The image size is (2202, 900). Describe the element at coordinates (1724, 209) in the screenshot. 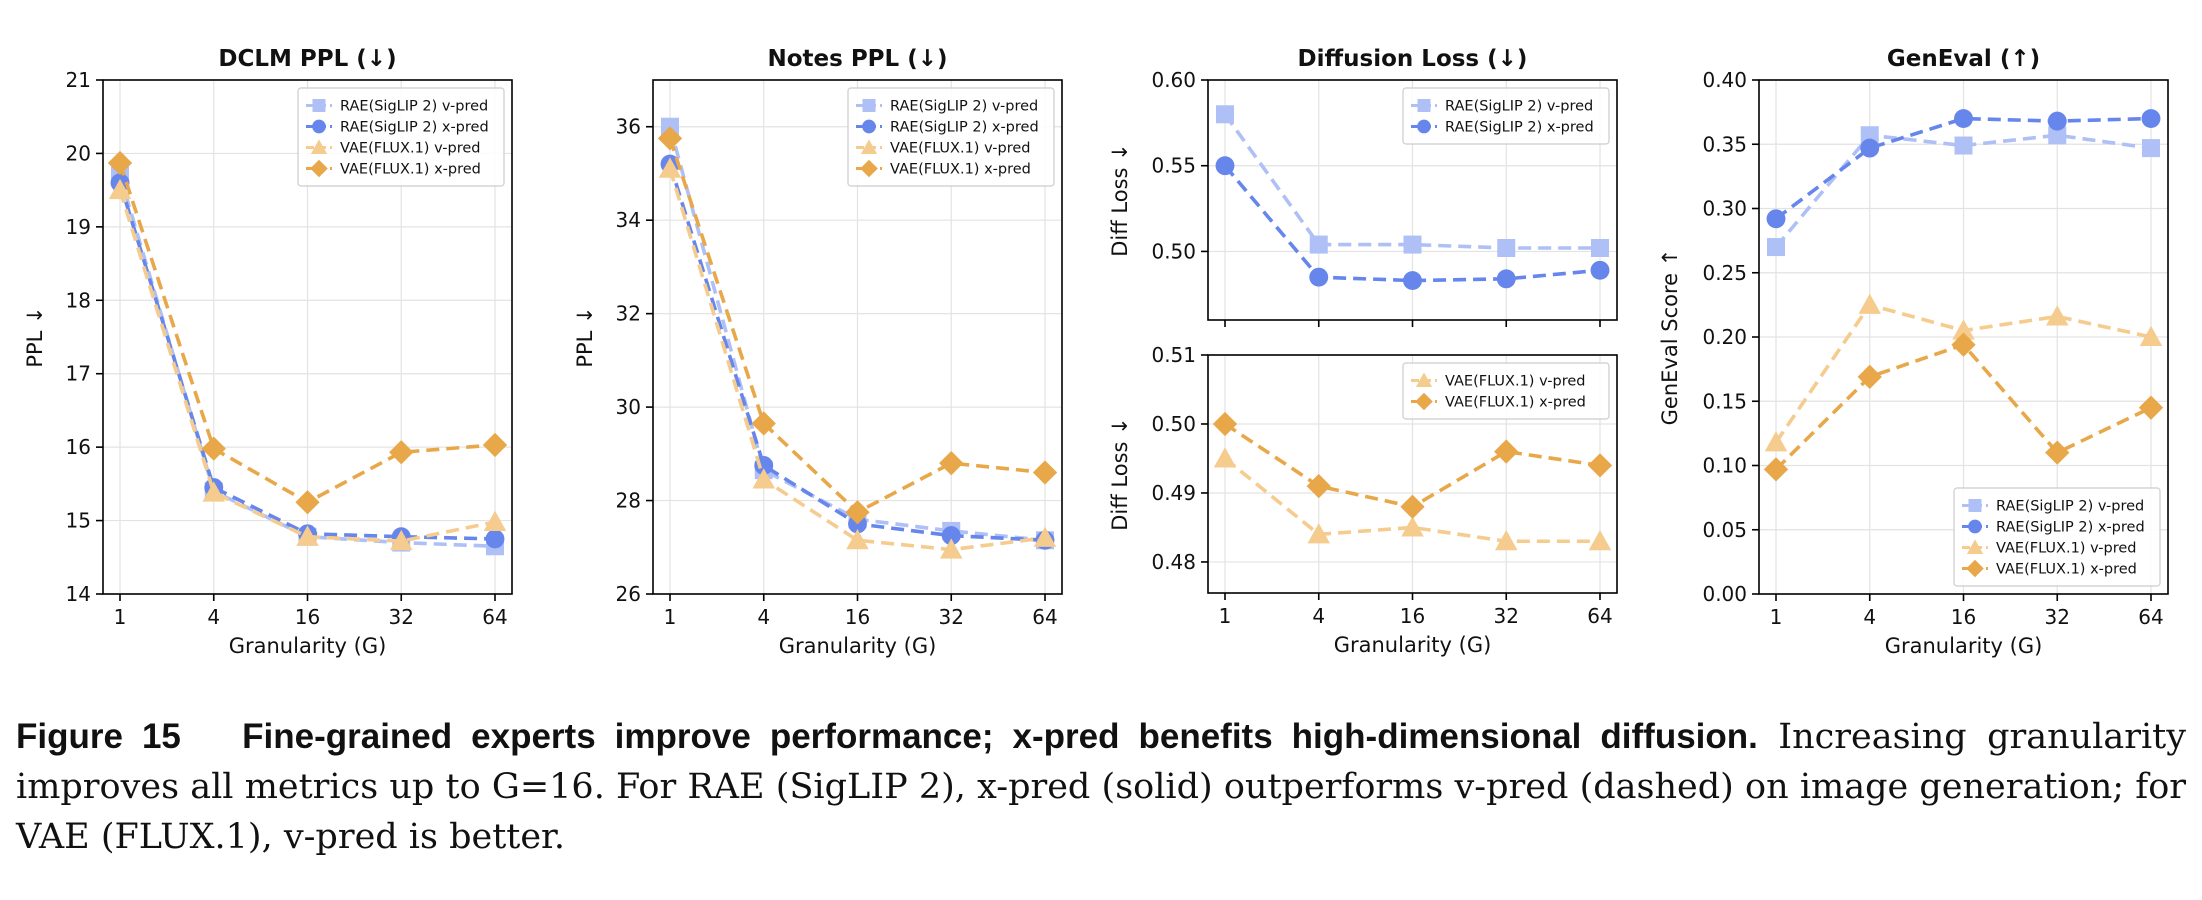

I see `y-tick-label: 0.30` at that location.